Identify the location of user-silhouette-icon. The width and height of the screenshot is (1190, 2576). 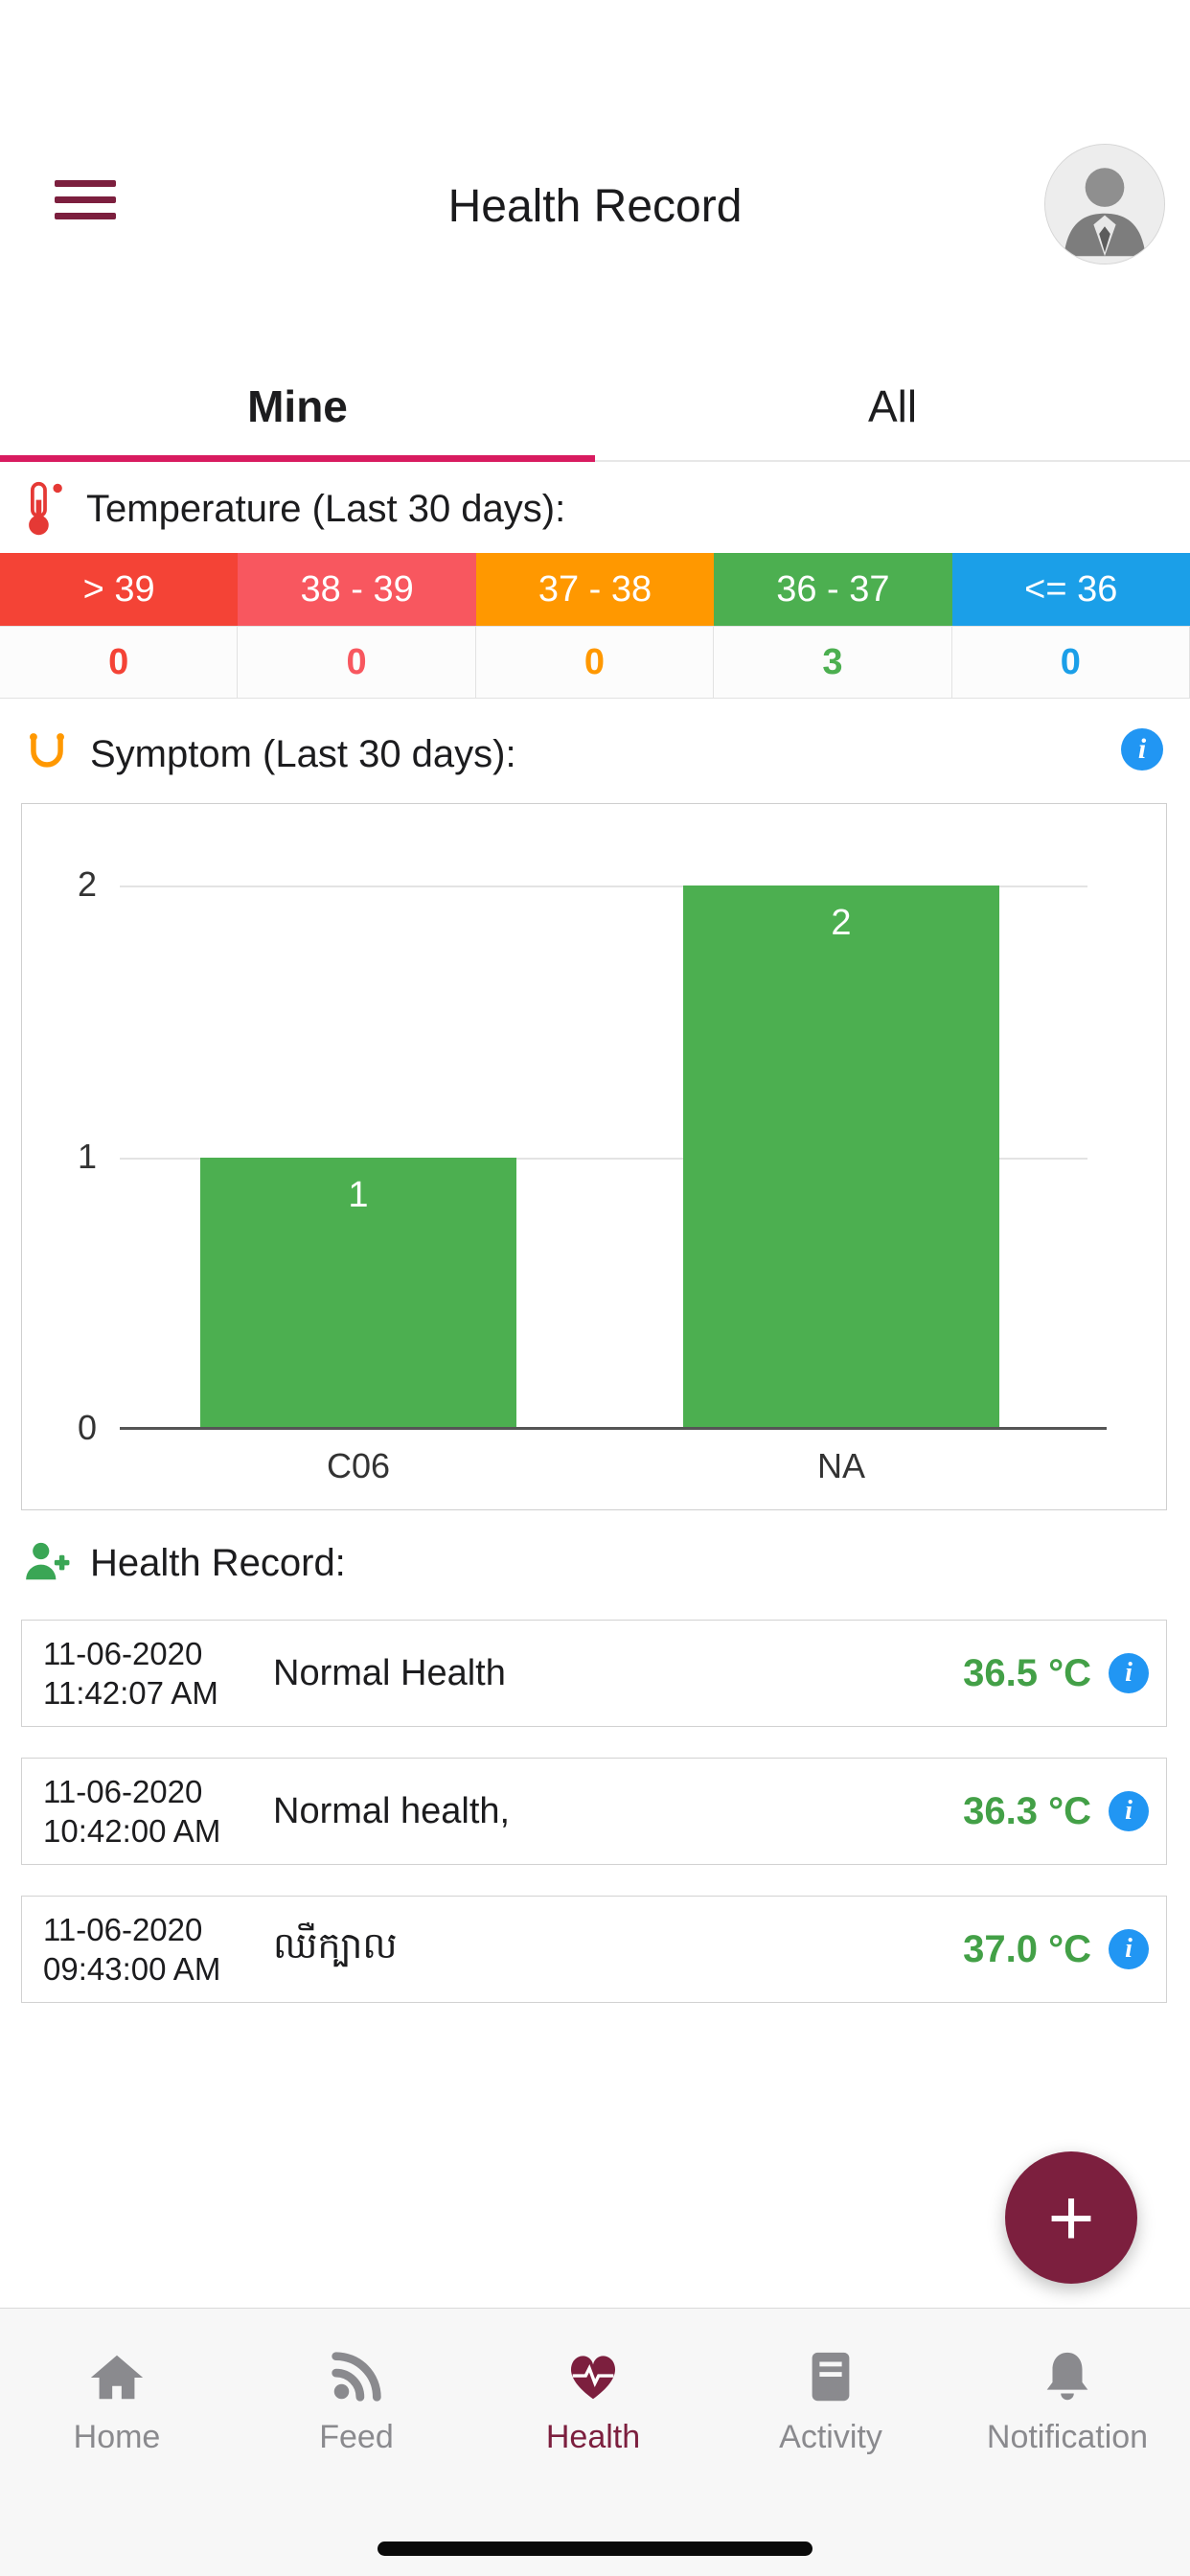
(1104, 204).